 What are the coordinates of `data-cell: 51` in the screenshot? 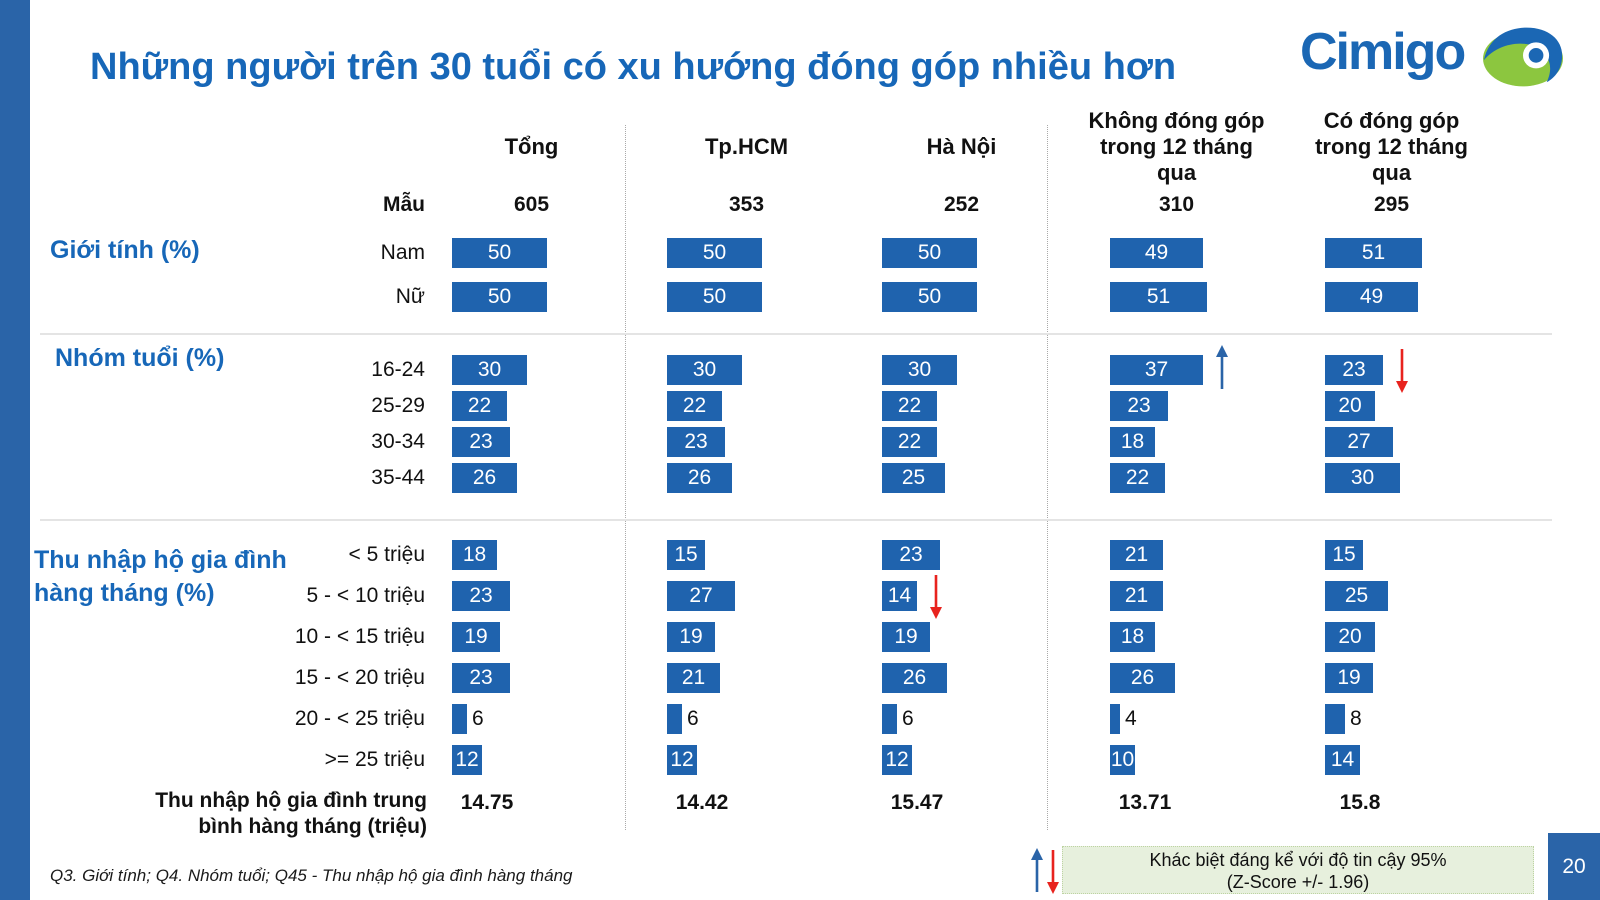 It's located at (1189, 297).